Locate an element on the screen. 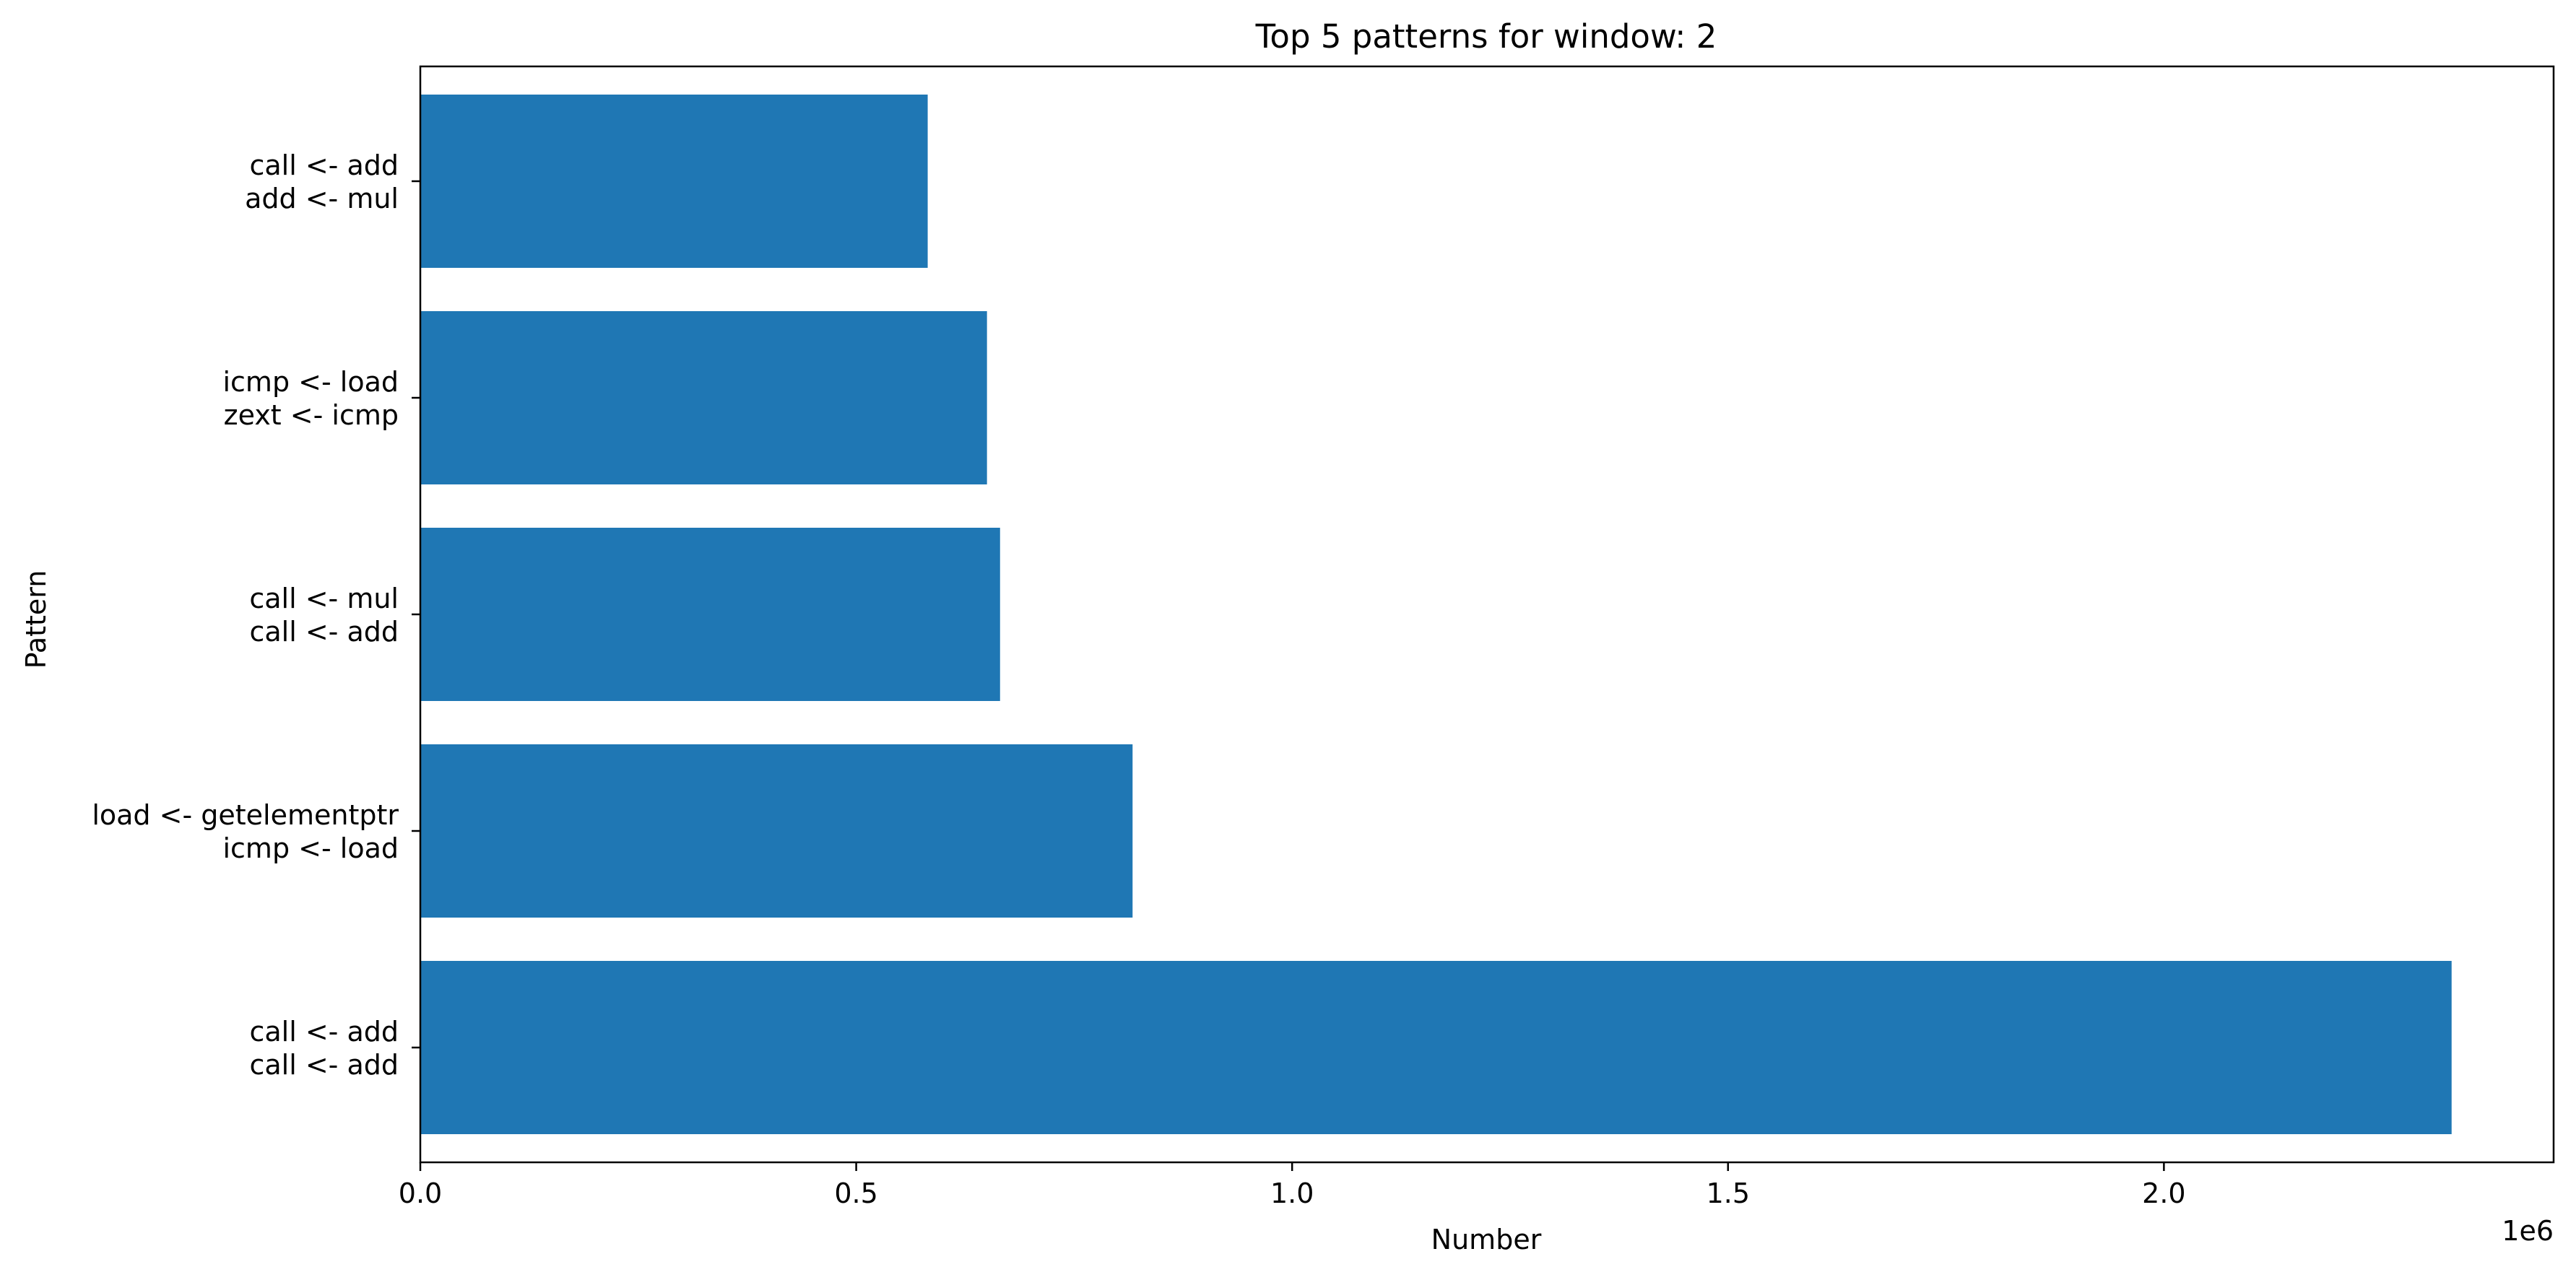 The width and height of the screenshot is (2576, 1280). y-tick-label-line: call <- mul is located at coordinates (324, 598).